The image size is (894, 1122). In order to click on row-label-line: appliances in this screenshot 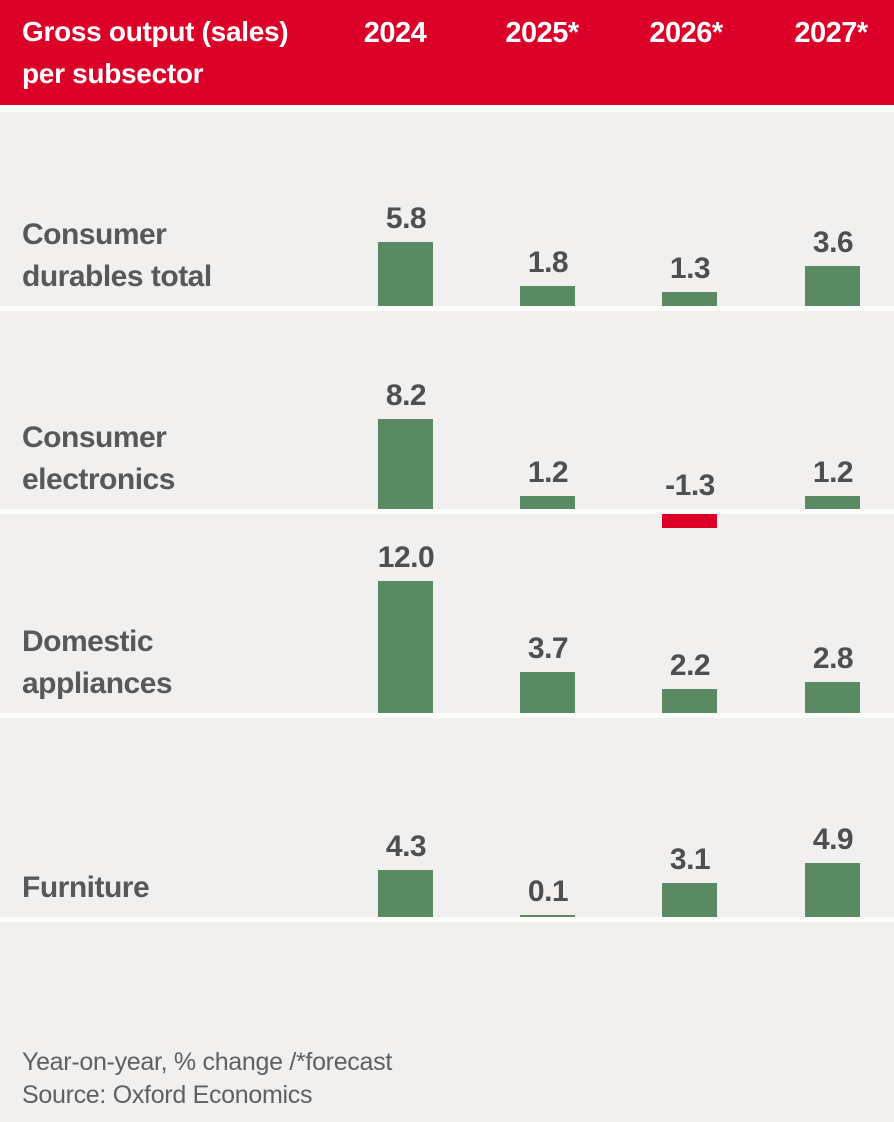, I will do `click(97, 683)`.